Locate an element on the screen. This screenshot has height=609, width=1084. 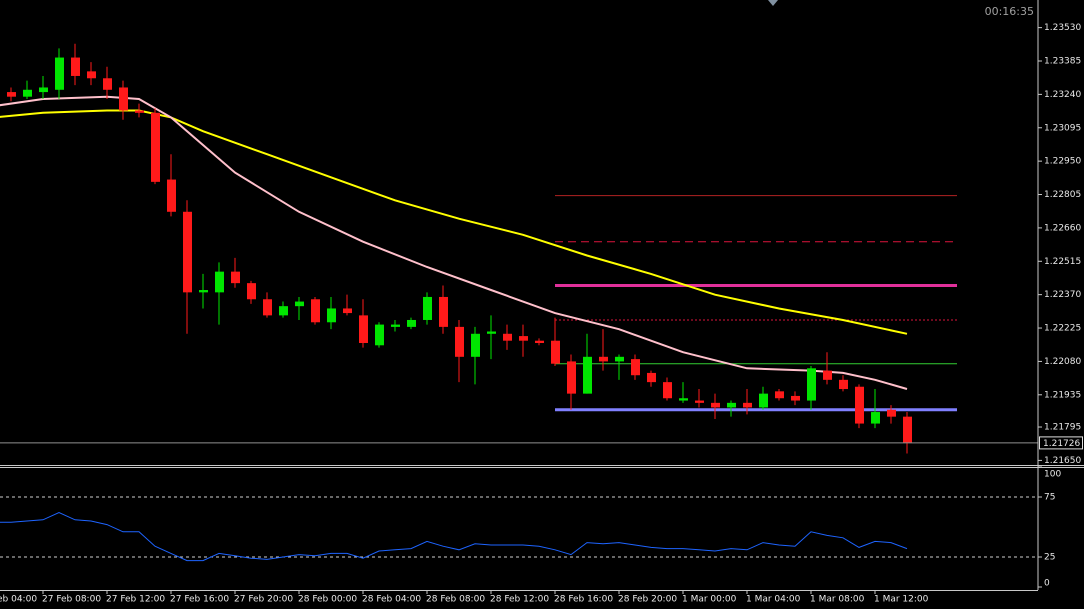
time-label: 1 Mar 08:00 is located at coordinates (837, 600).